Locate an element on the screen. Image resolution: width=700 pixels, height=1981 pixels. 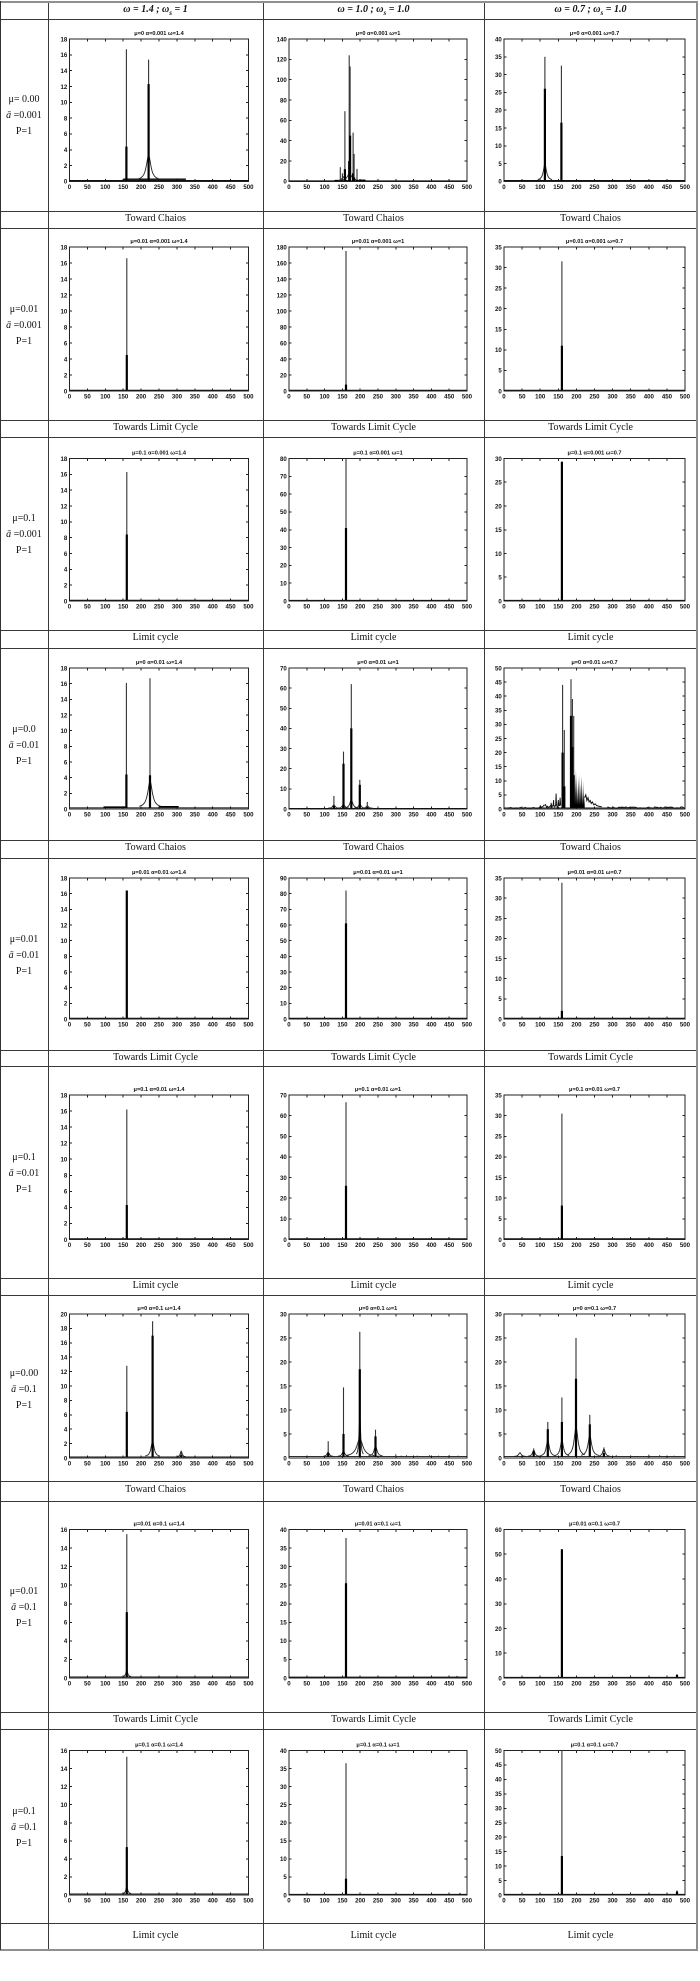
svg-text: 5 is located at coordinates (500, 164).